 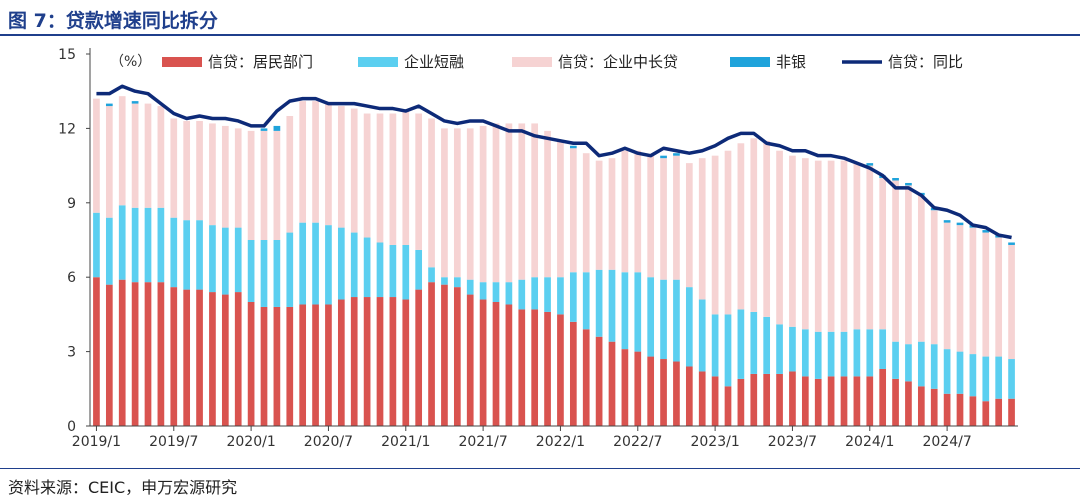 What do you see at coordinates (250, 442) in the screenshot?
I see `x-tick-label: 2020/1` at bounding box center [250, 442].